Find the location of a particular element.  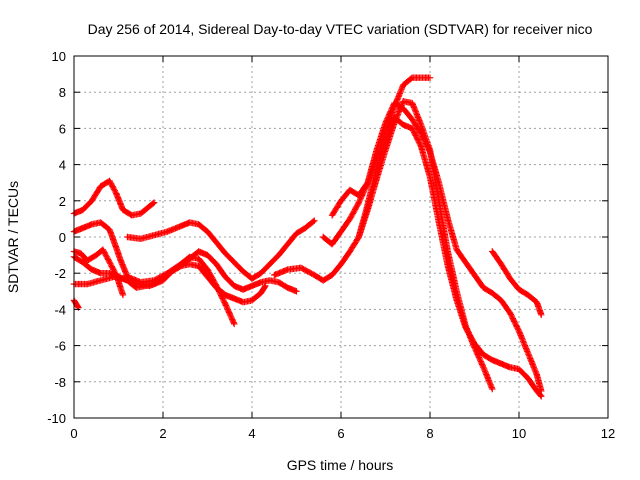

x-tick-label: 6 is located at coordinates (340, 433).